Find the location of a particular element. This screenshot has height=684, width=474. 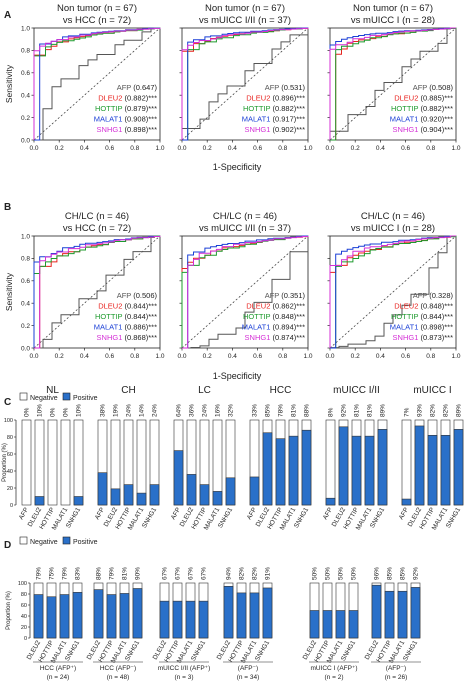

c-y-tick-label: 60 is located at coordinates (10, 455).